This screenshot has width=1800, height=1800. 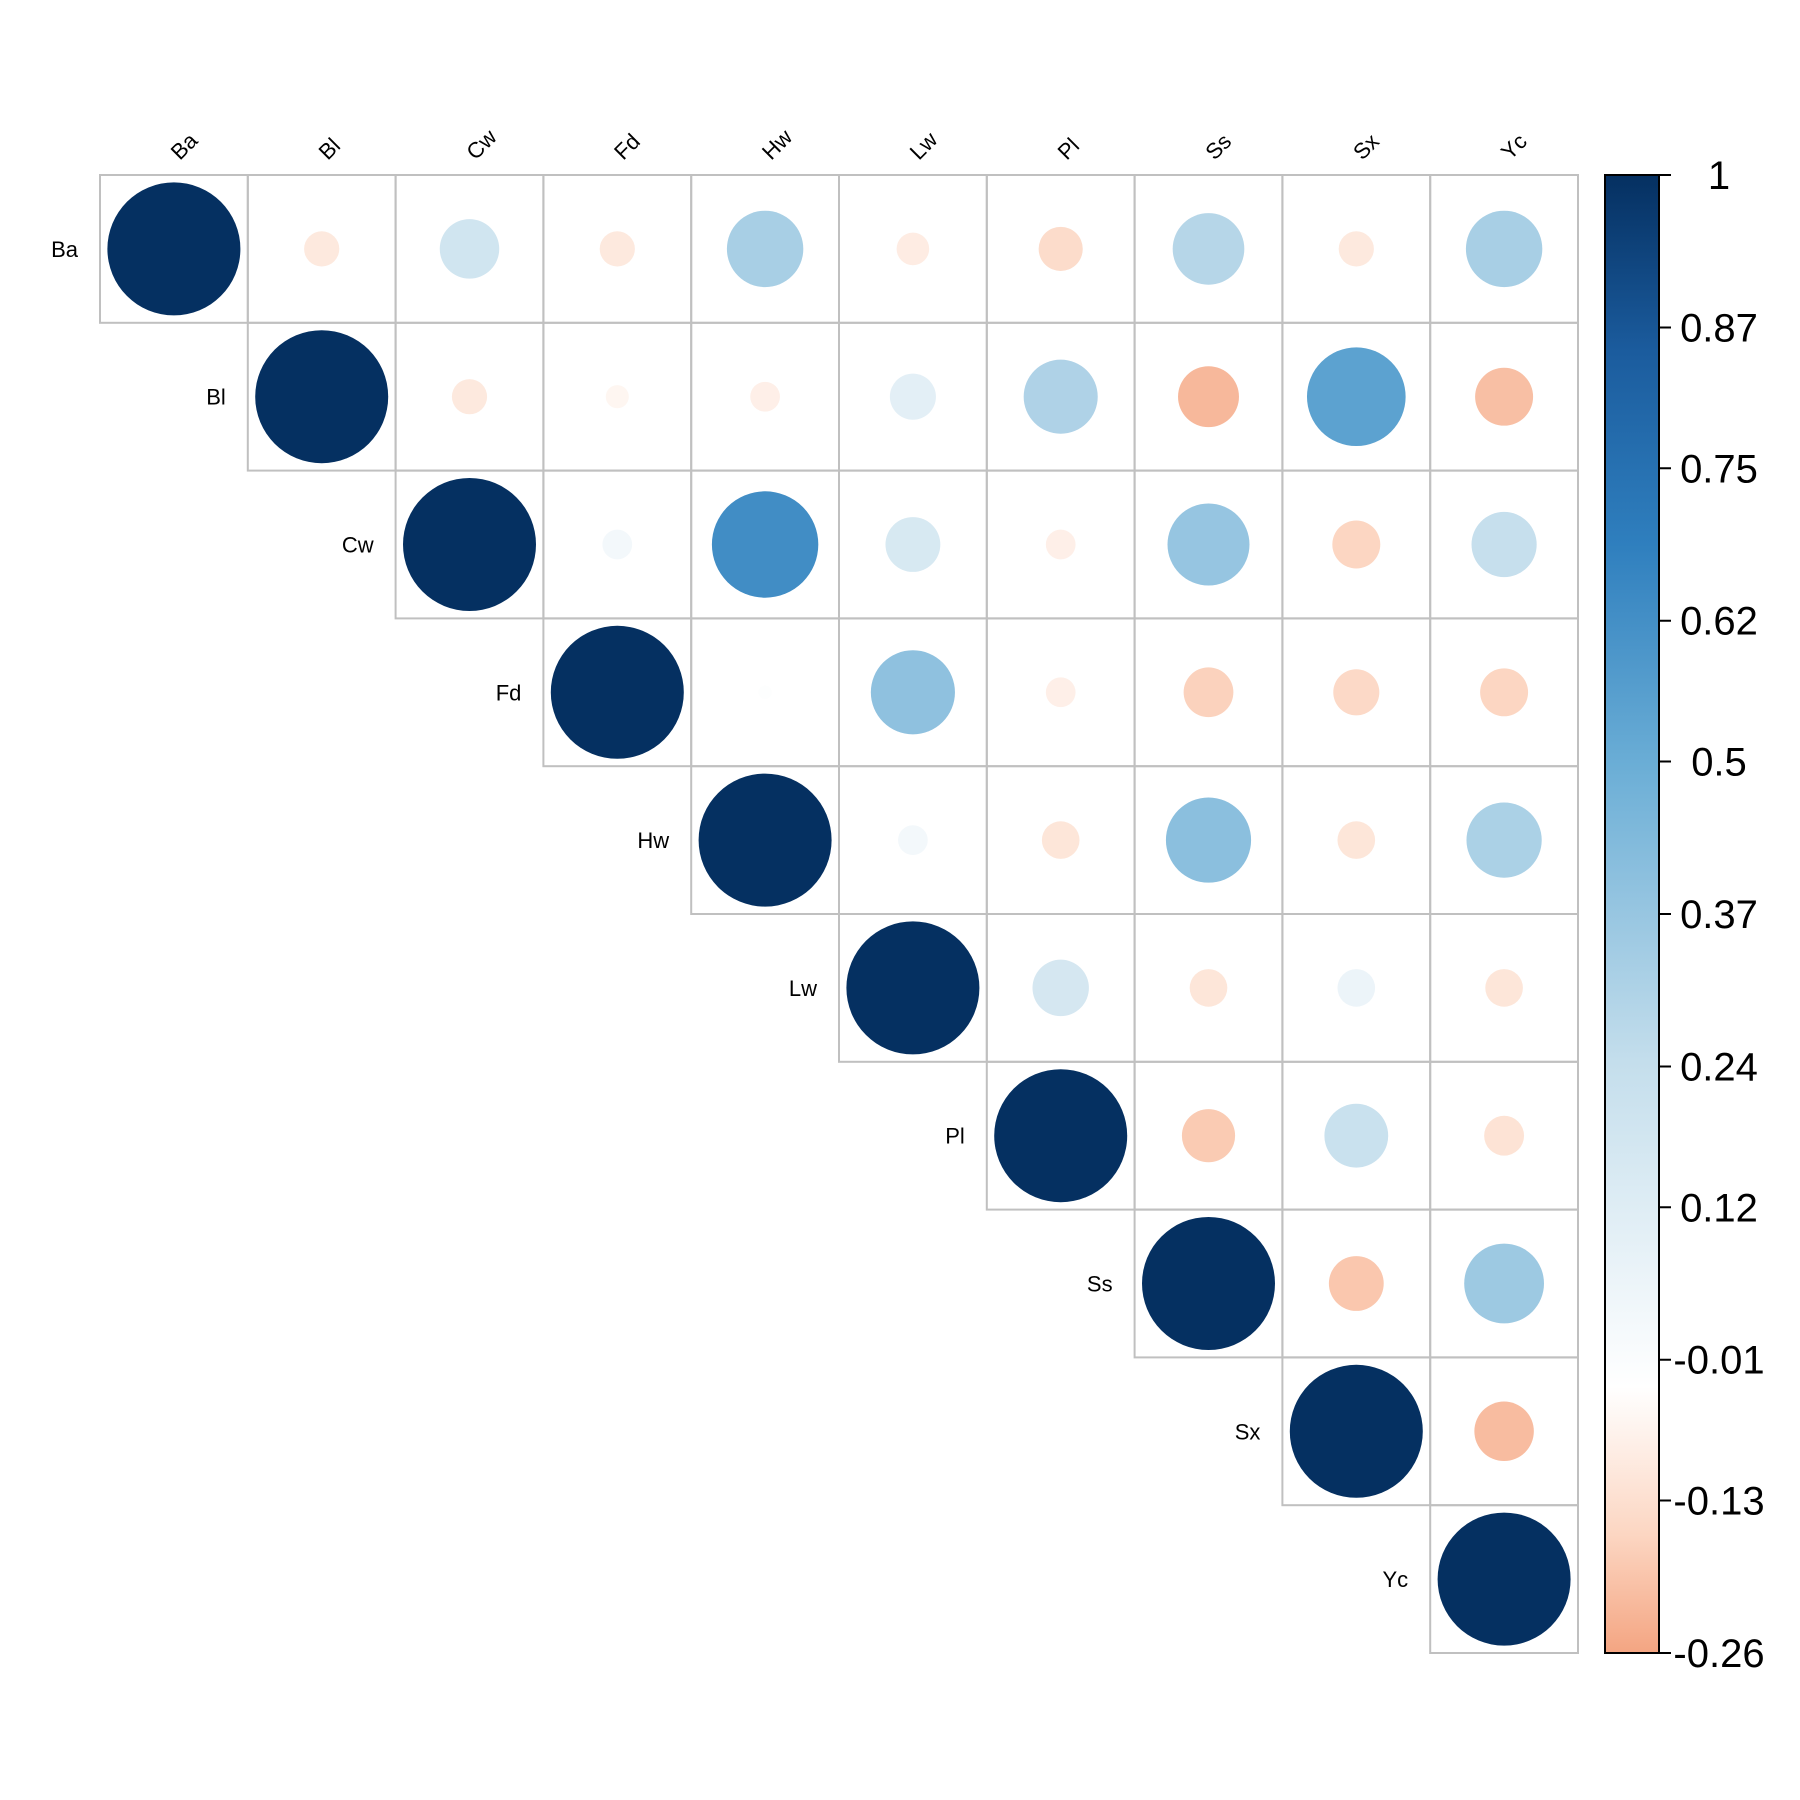 What do you see at coordinates (1396, 1579) in the screenshot?
I see `row-label: Yc` at bounding box center [1396, 1579].